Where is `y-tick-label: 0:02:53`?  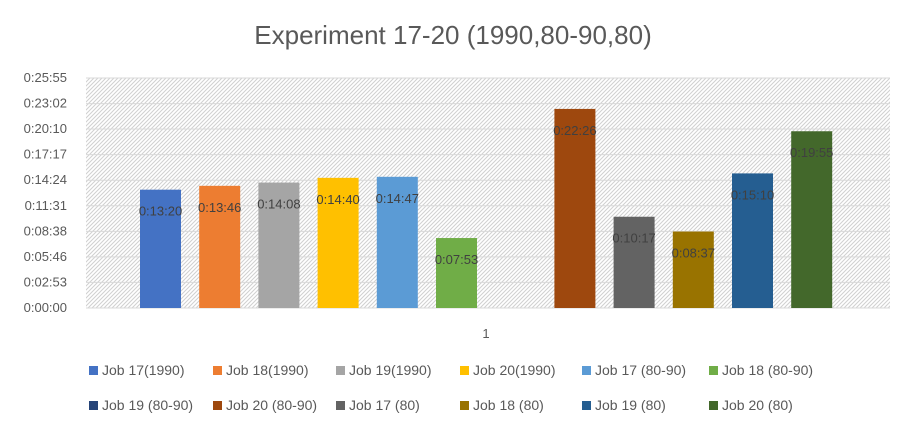 y-tick-label: 0:02:53 is located at coordinates (45, 281).